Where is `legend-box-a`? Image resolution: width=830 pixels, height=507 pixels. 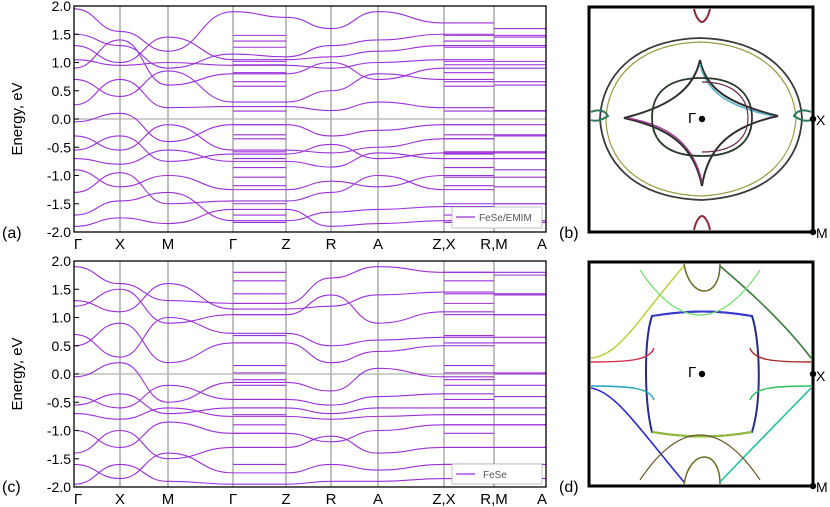
legend-box-a is located at coordinates (497, 217).